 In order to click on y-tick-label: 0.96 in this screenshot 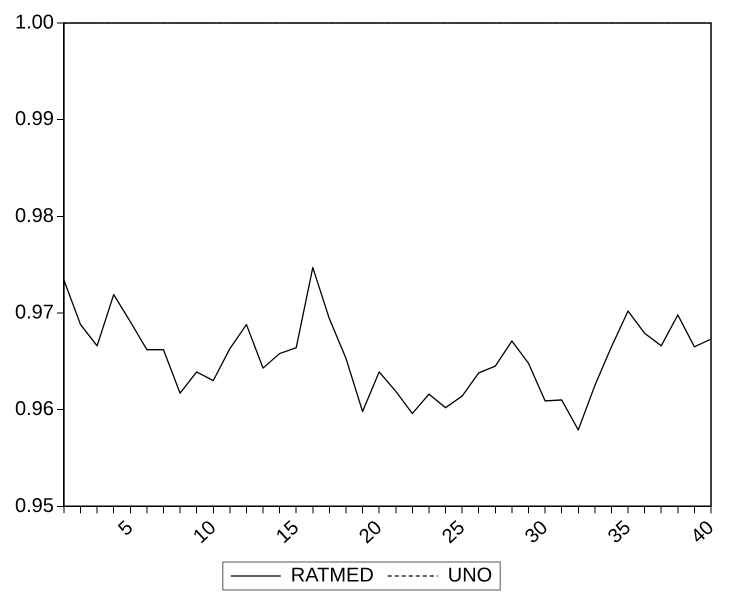, I will do `click(34, 409)`.